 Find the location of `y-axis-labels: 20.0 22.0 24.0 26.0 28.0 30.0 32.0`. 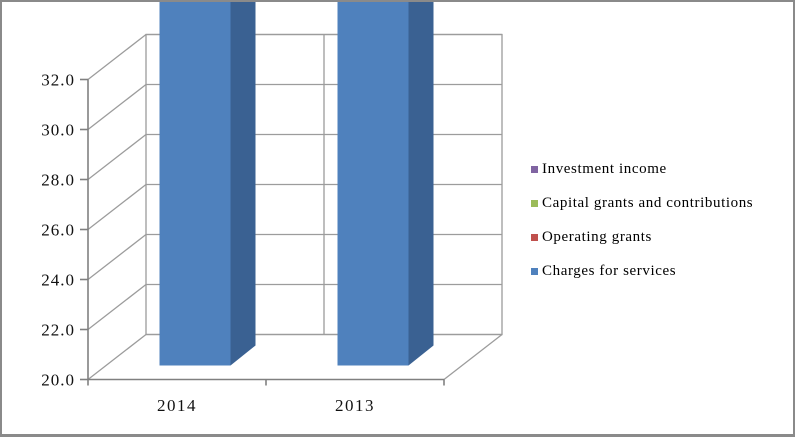

y-axis-labels: 20.0 22.0 24.0 26.0 28.0 30.0 32.0 is located at coordinates (58, 230).